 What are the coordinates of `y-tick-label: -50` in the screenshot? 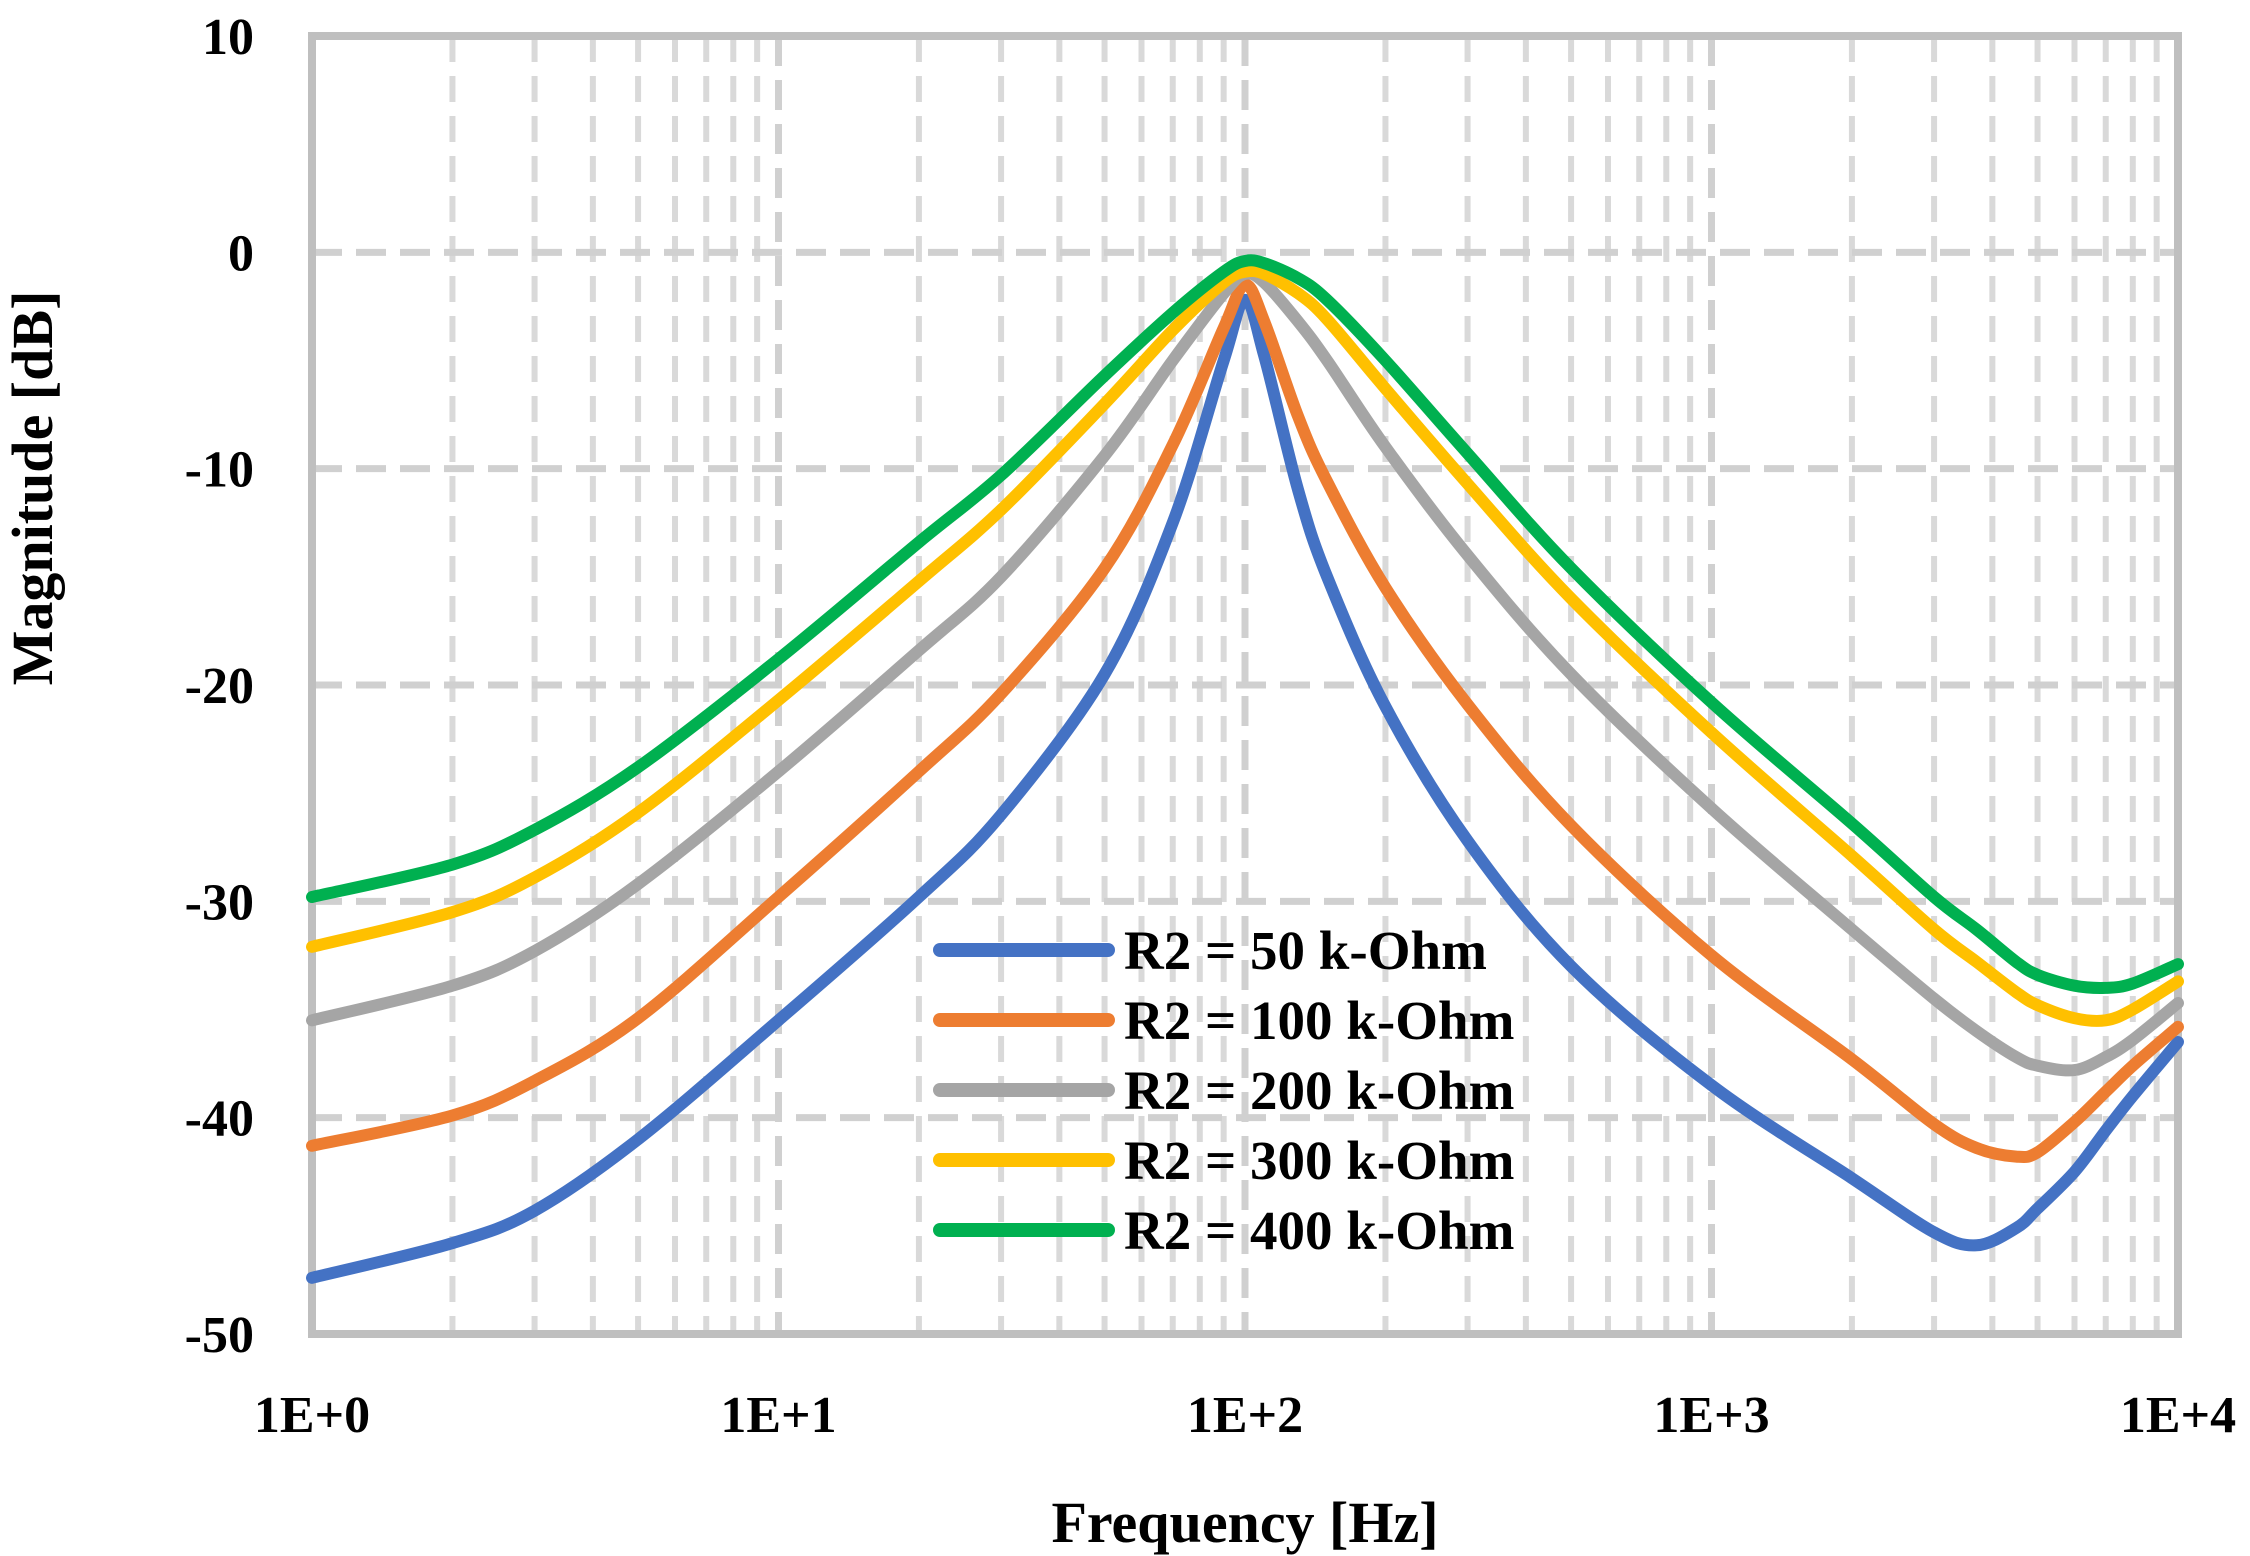 It's located at (219, 1335).